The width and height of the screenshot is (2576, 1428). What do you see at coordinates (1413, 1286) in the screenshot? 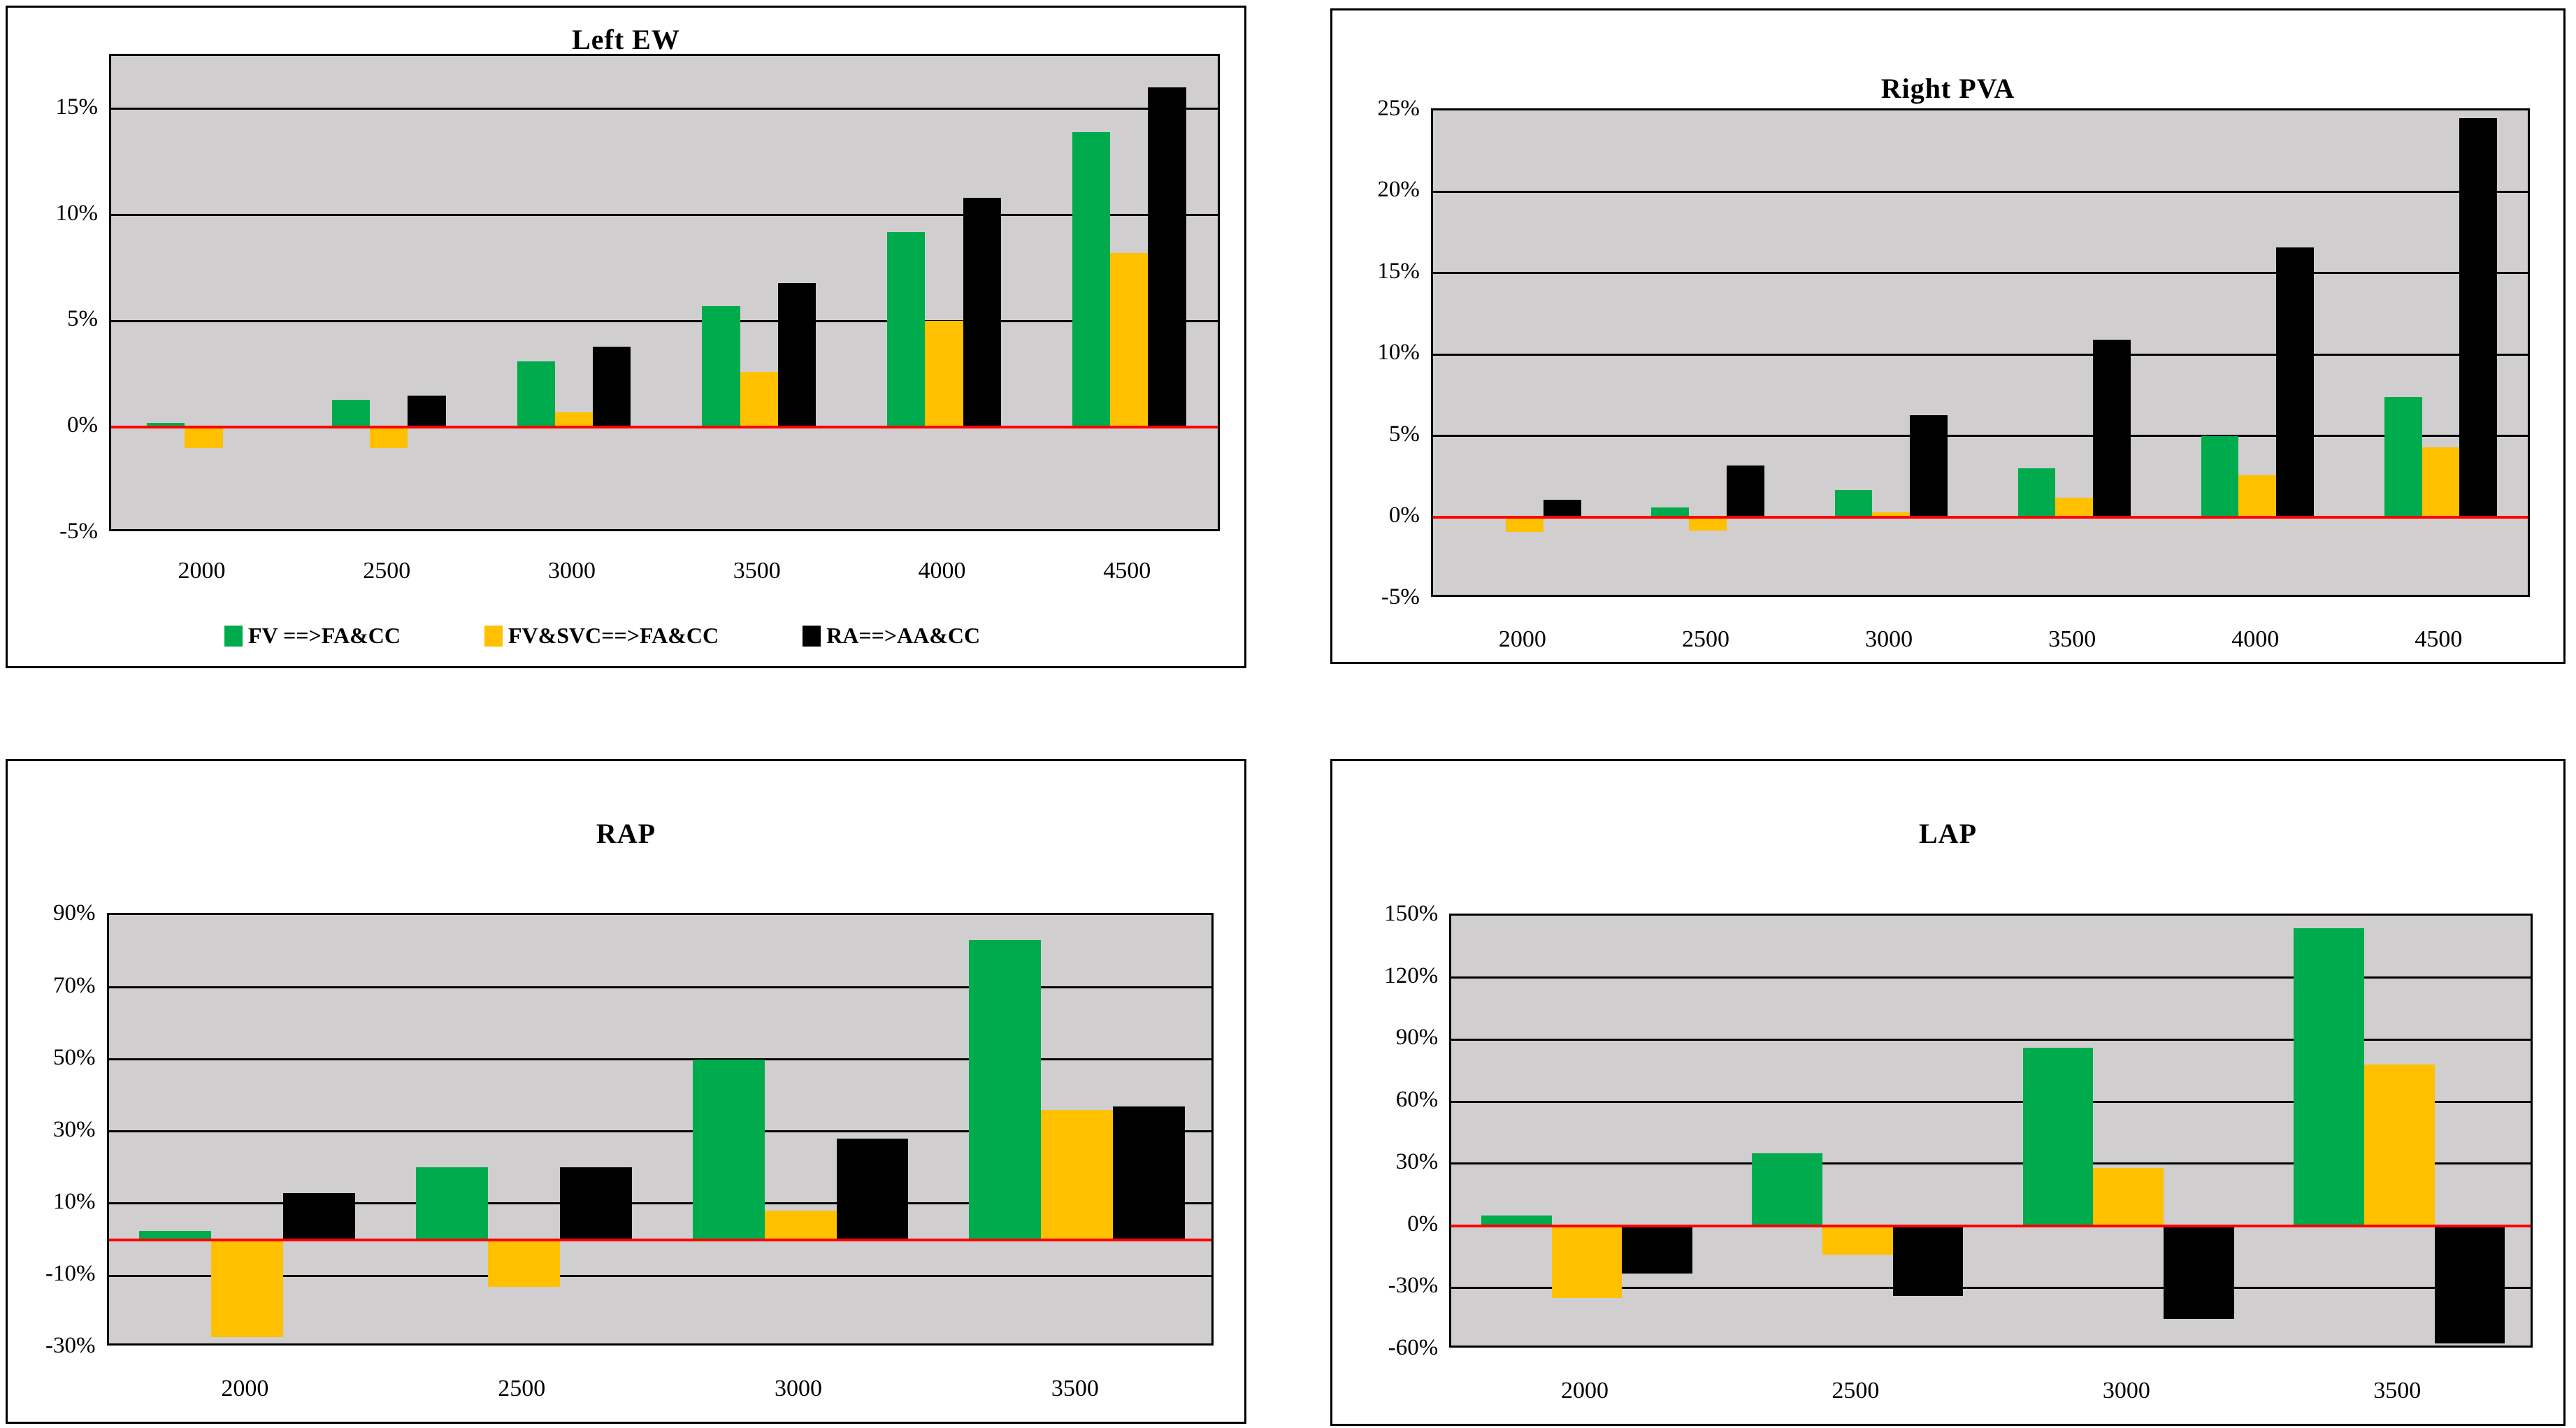
I see `y-tick-label: -30%` at bounding box center [1413, 1286].